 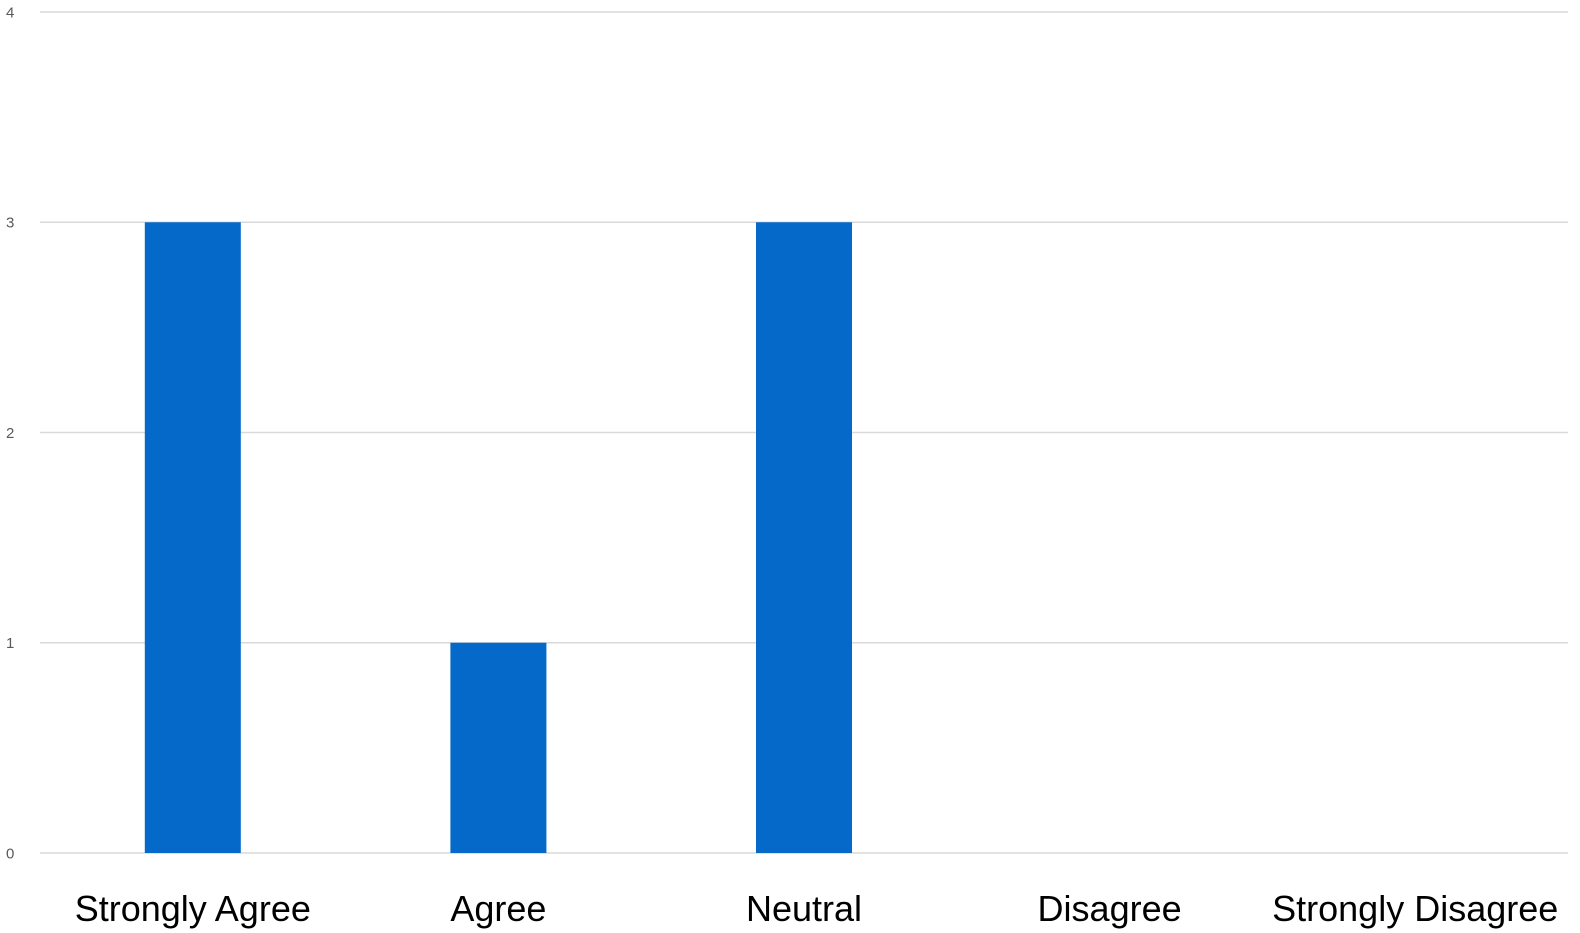 What do you see at coordinates (1415, 908) in the screenshot?
I see `x-category-label: Strongly Disagree` at bounding box center [1415, 908].